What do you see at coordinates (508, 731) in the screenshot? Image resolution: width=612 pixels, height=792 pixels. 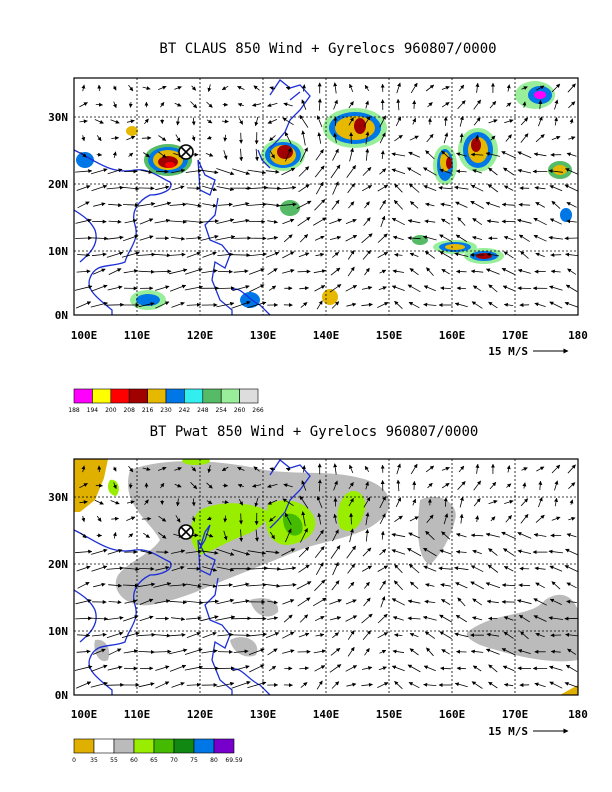 I see `wind-scale-label: 15 M/S` at bounding box center [508, 731].